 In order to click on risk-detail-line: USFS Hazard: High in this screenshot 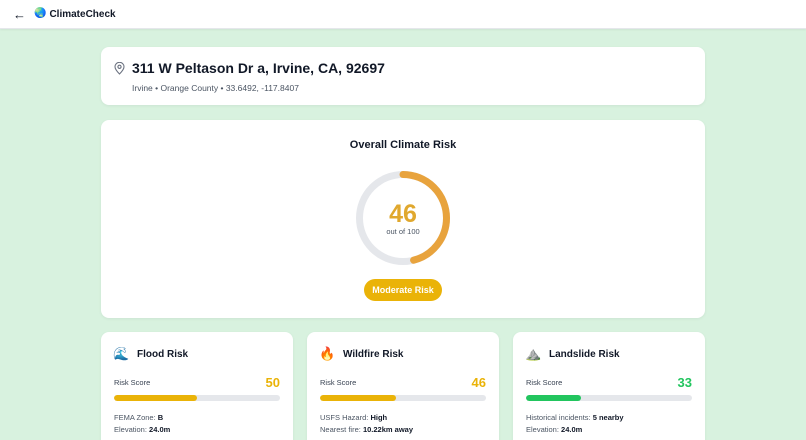, I will do `click(353, 417)`.